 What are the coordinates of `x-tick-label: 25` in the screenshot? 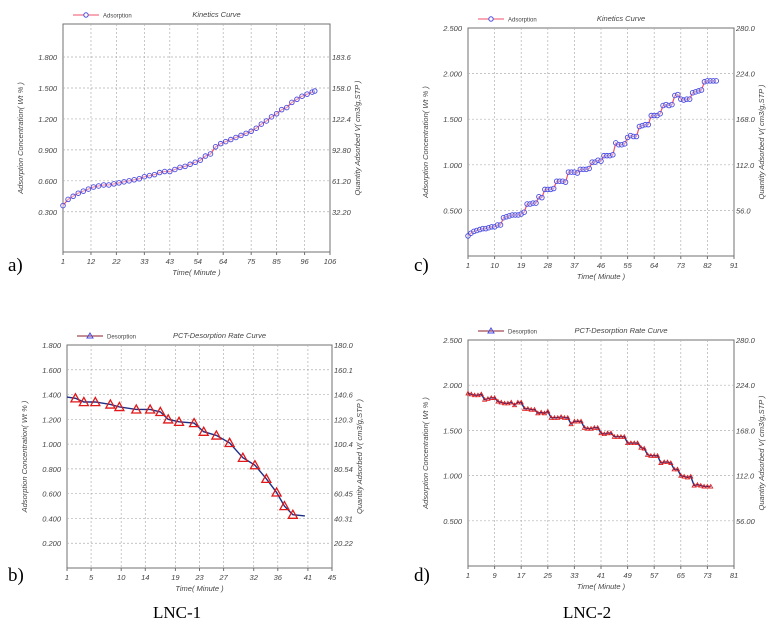 It's located at (548, 575).